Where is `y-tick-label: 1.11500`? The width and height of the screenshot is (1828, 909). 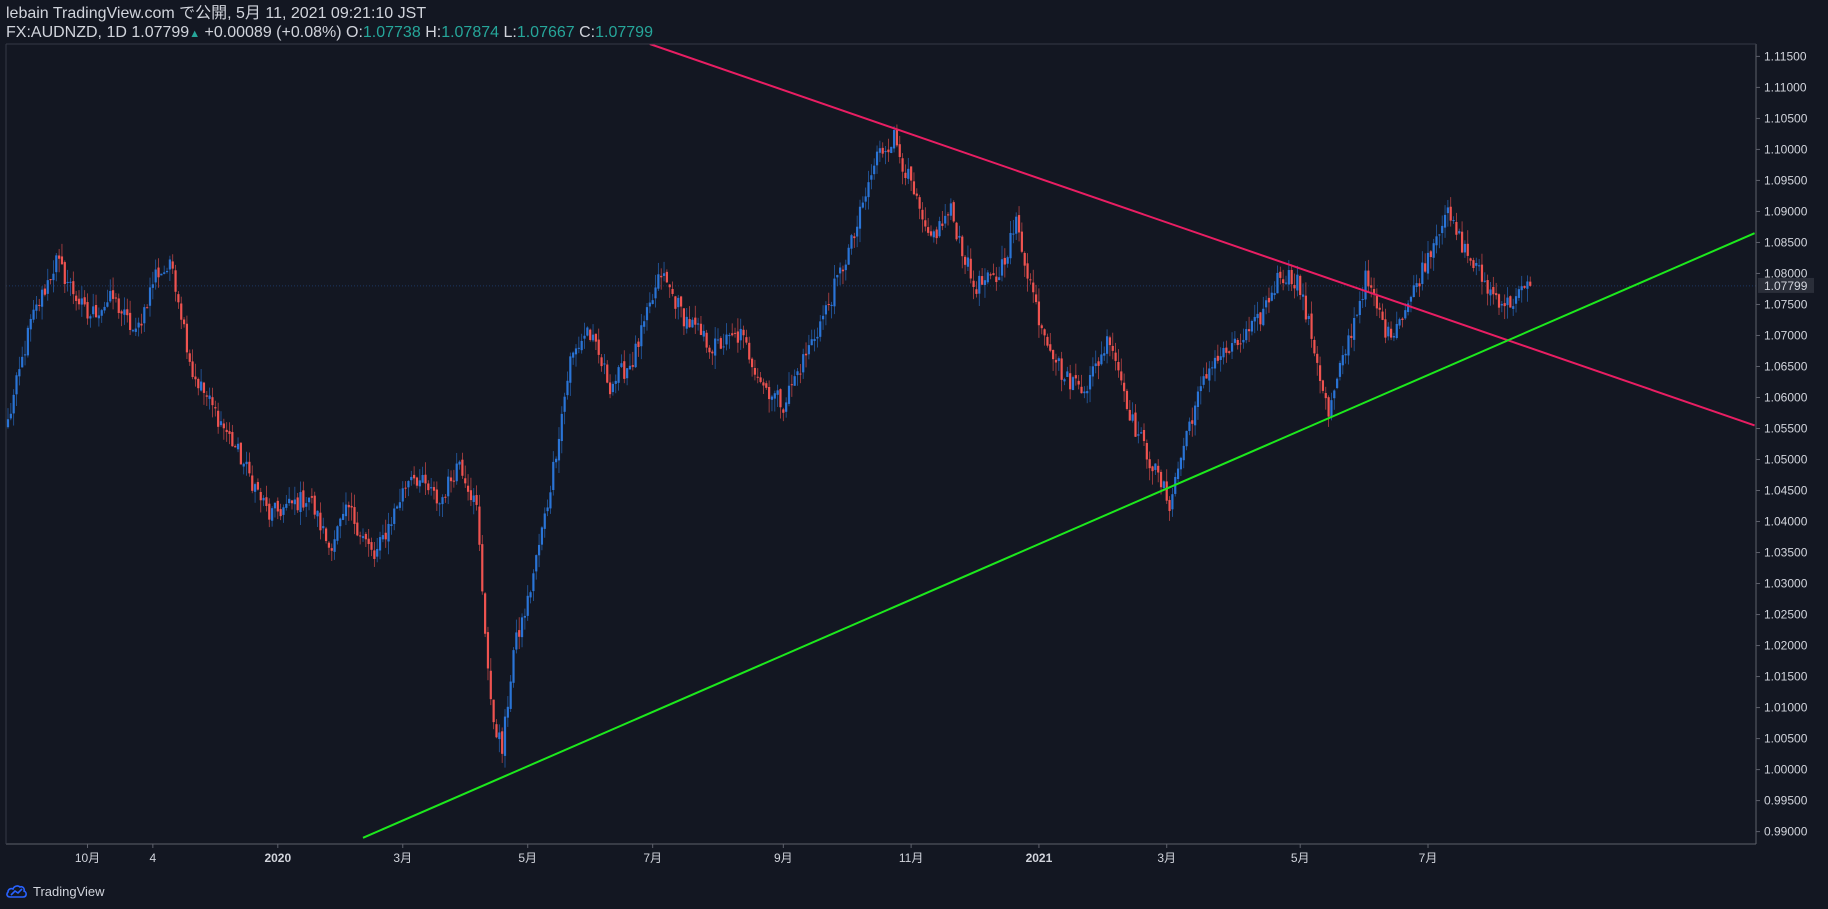 y-tick-label: 1.11500 is located at coordinates (1785, 56).